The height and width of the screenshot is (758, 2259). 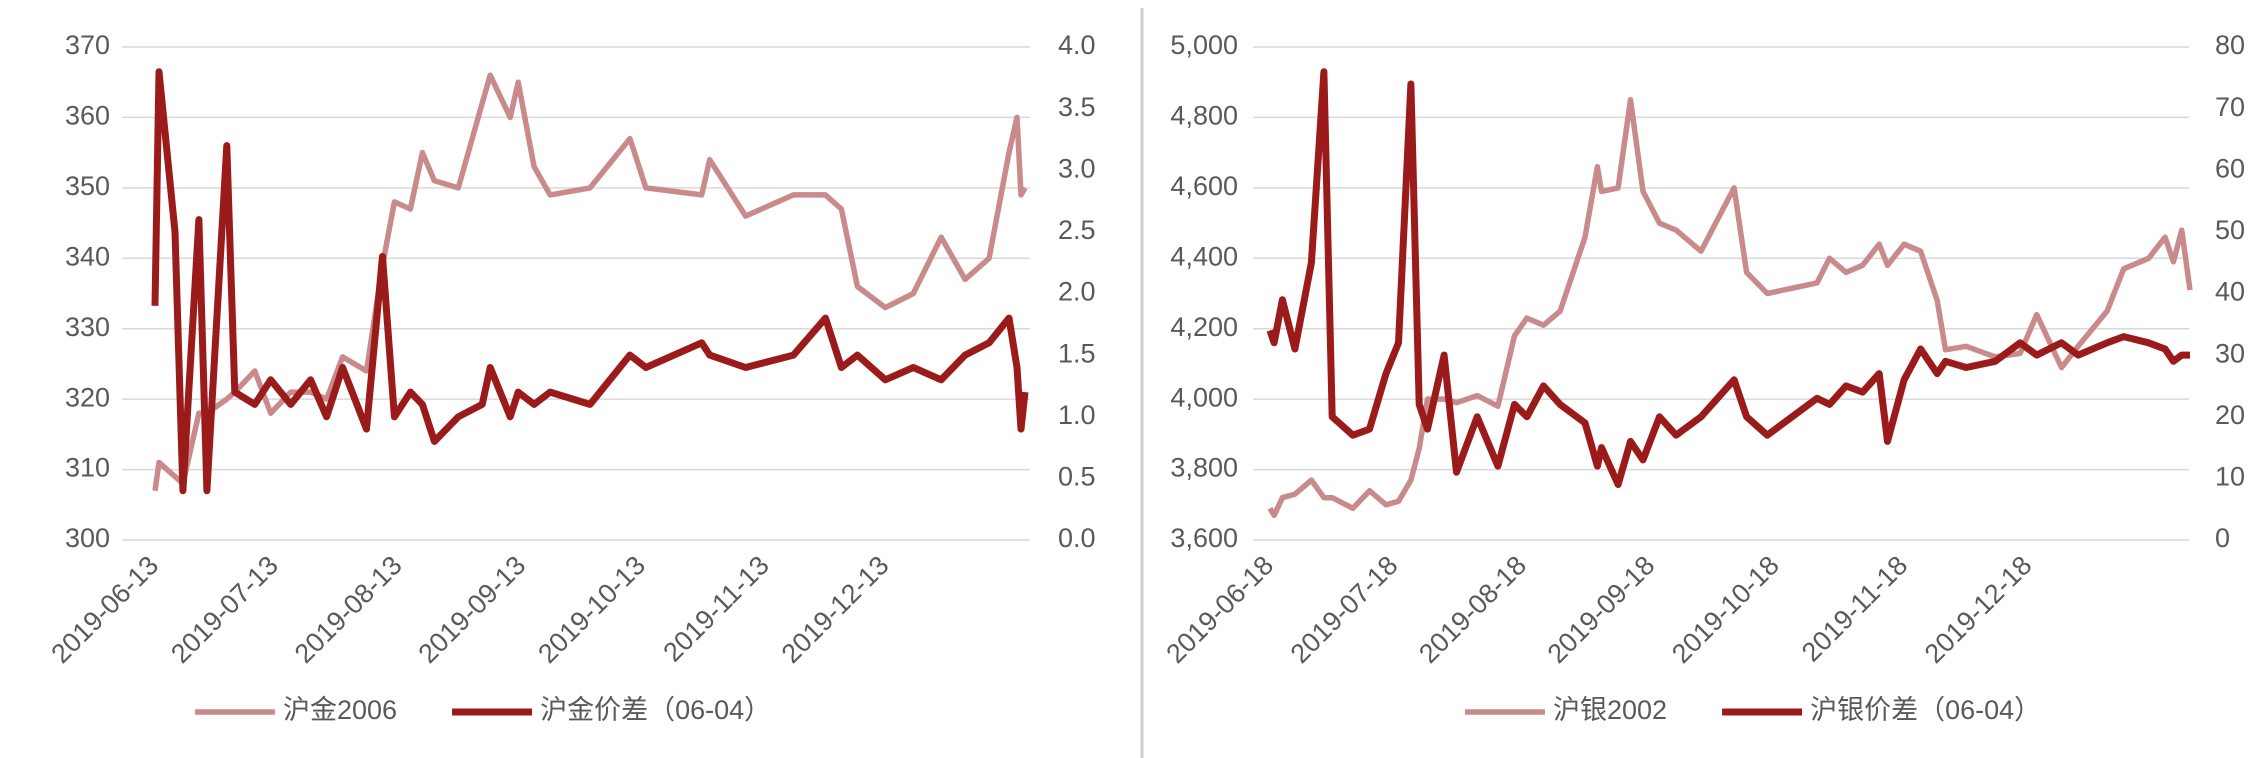 What do you see at coordinates (2230, 477) in the screenshot?
I see `y2-tick-label: 10` at bounding box center [2230, 477].